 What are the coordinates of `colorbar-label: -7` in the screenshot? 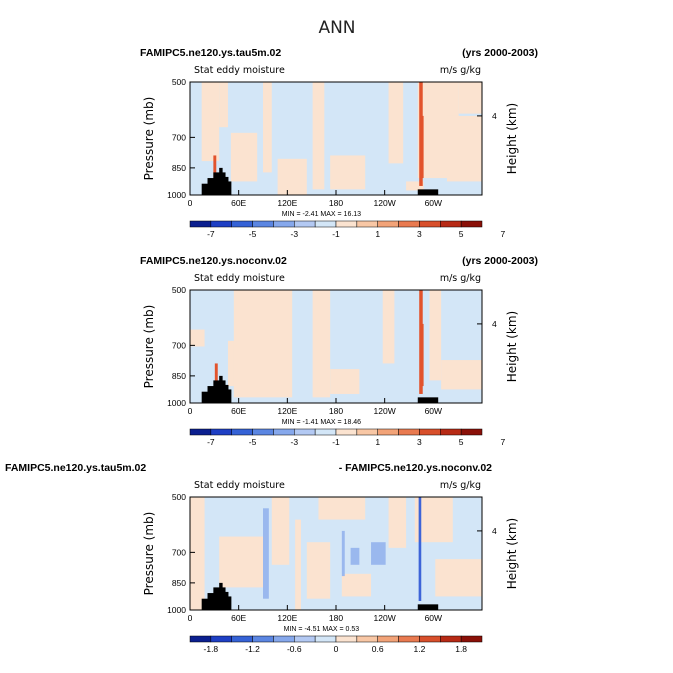 It's located at (211, 442).